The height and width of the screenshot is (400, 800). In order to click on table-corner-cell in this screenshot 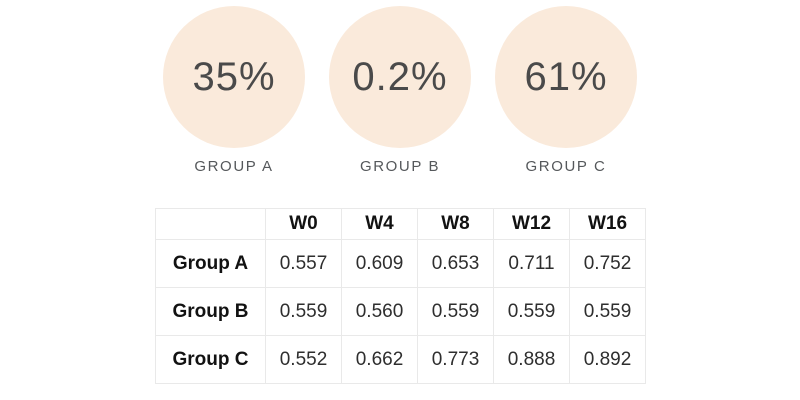, I will do `click(210, 224)`.